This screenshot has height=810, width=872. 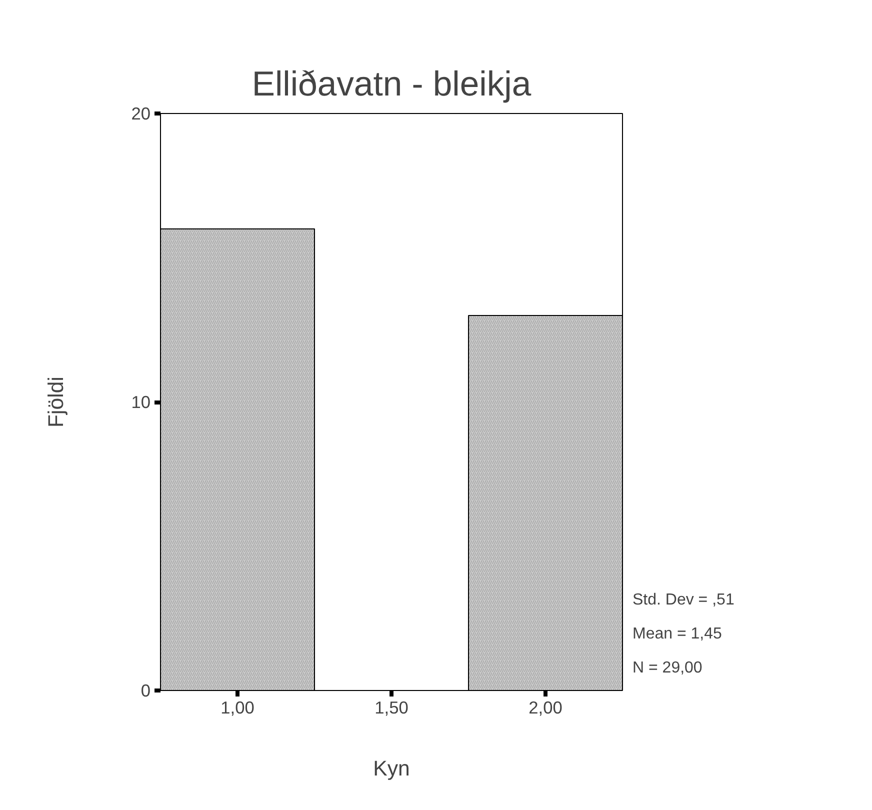 I want to click on chart-title: Elliðavatn - bleikja, so click(x=392, y=85).